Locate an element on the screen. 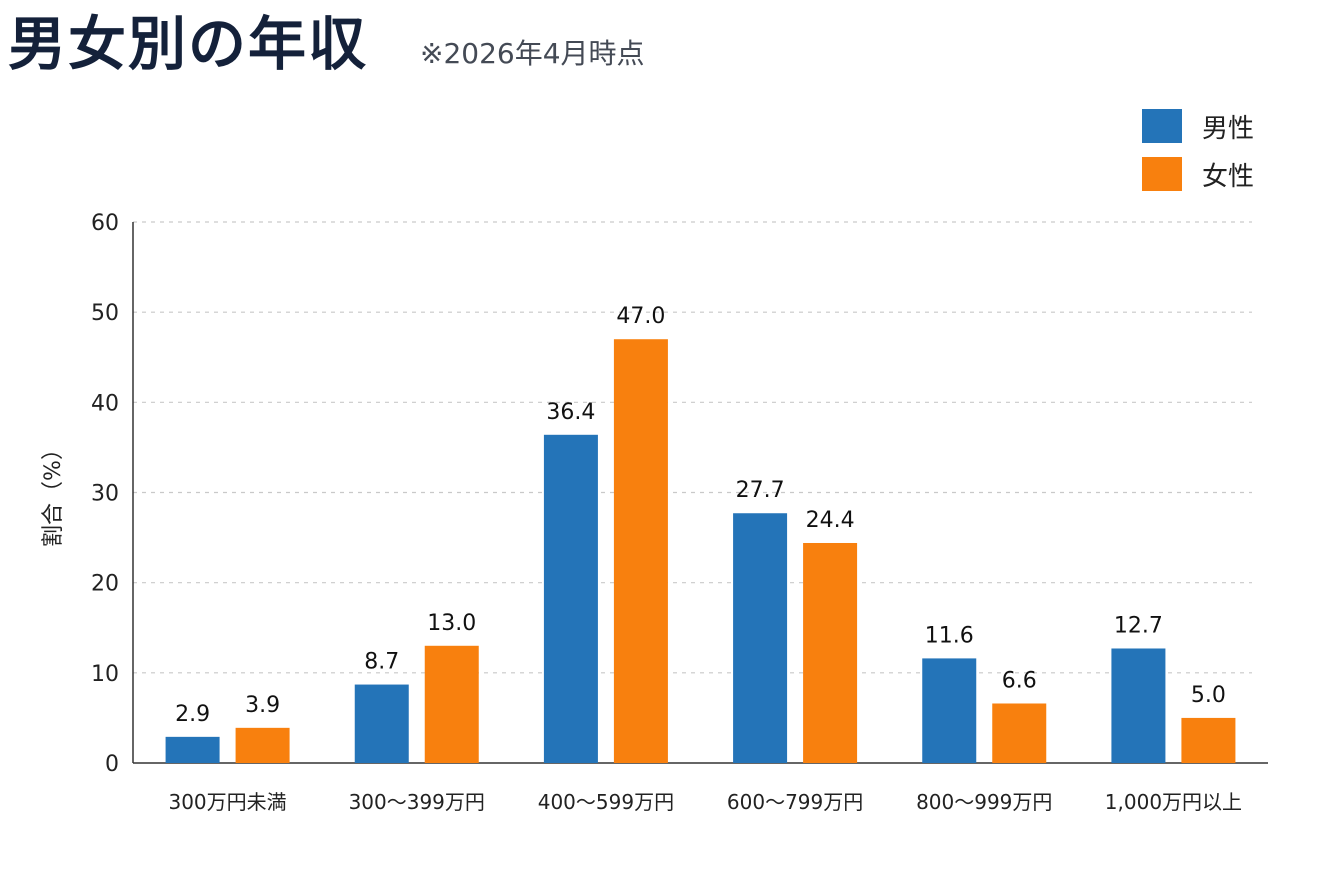 The width and height of the screenshot is (1330, 877). legend-swatch-female is located at coordinates (1162, 174).